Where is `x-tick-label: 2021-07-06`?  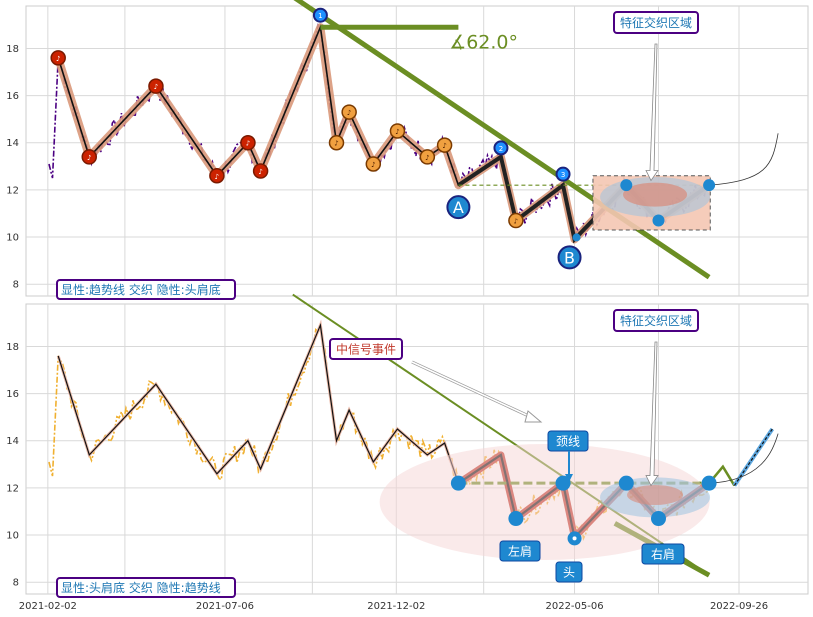 x-tick-label: 2021-07-06 is located at coordinates (225, 606).